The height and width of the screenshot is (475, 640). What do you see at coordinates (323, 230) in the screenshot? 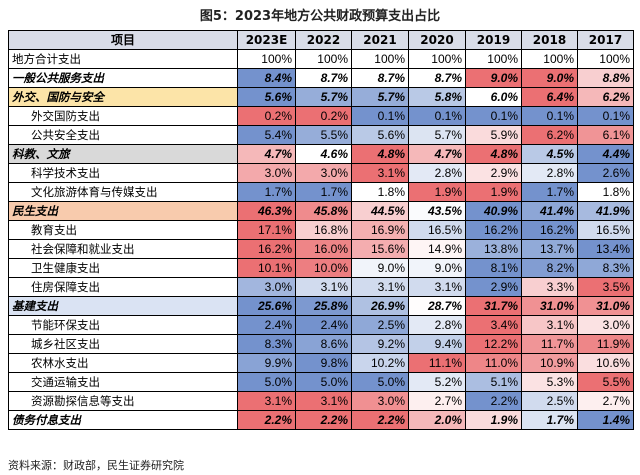
I see `value-cell: 16.8%` at bounding box center [323, 230].